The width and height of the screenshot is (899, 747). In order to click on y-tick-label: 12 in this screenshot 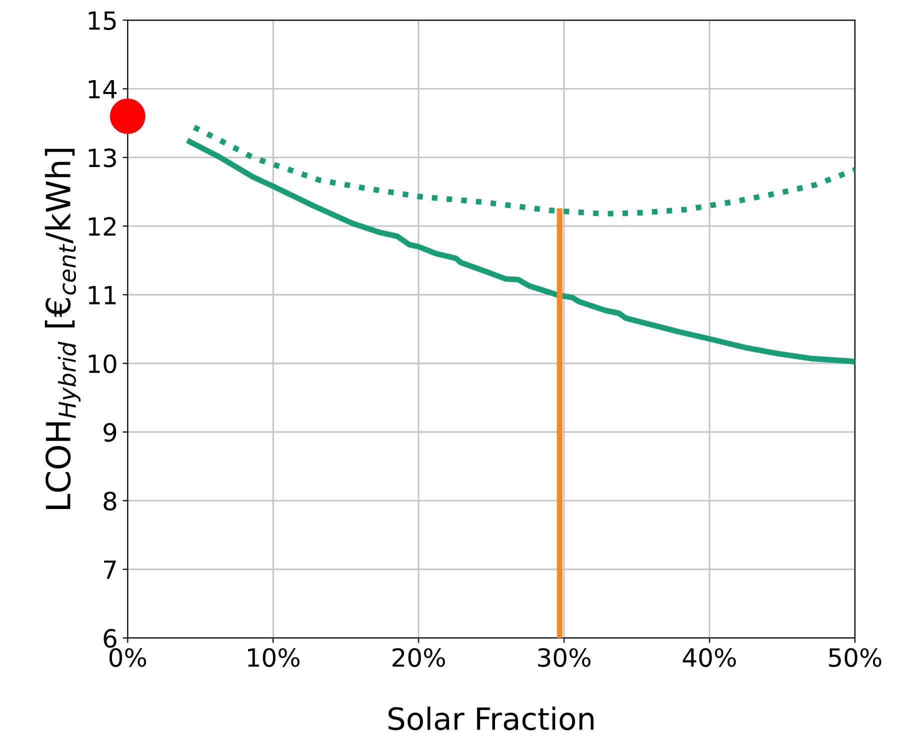, I will do `click(102, 226)`.